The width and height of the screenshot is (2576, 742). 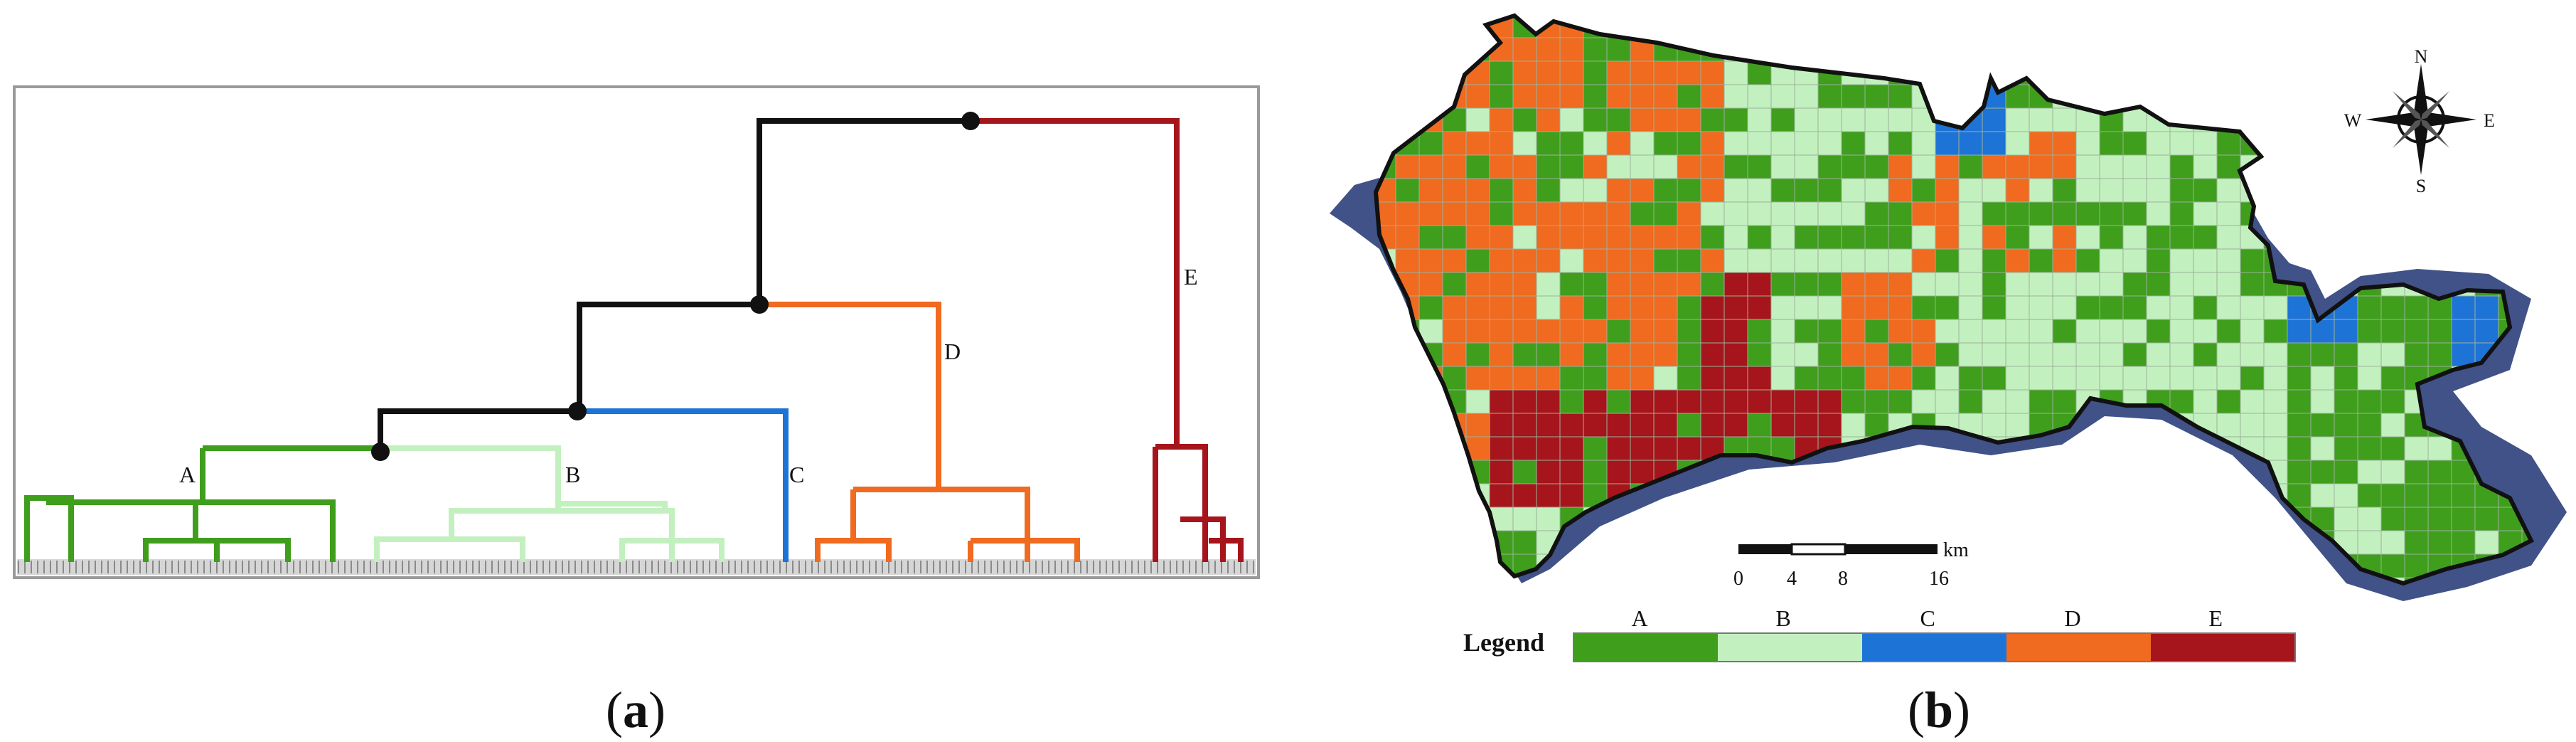 What do you see at coordinates (636, 710) in the screenshot?
I see `caption-a: (a)` at bounding box center [636, 710].